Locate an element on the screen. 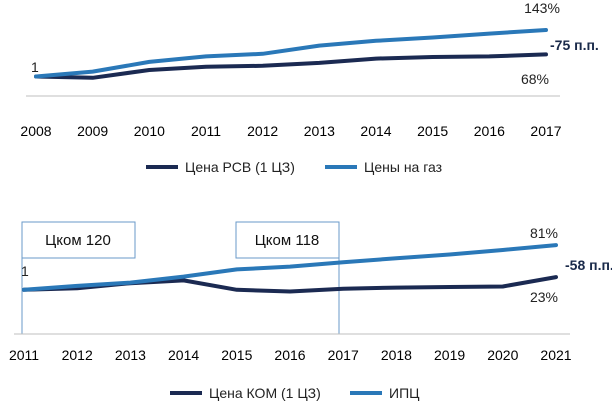 The image size is (612, 404). x-tick-label: 2008 is located at coordinates (35, 131).